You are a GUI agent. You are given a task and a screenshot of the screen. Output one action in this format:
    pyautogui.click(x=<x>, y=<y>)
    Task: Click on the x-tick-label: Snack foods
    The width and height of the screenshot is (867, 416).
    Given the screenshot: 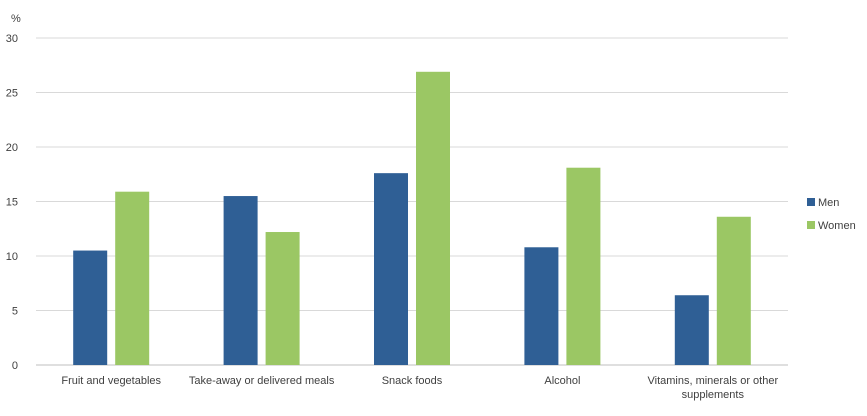 What is the action you would take?
    pyautogui.click(x=412, y=381)
    